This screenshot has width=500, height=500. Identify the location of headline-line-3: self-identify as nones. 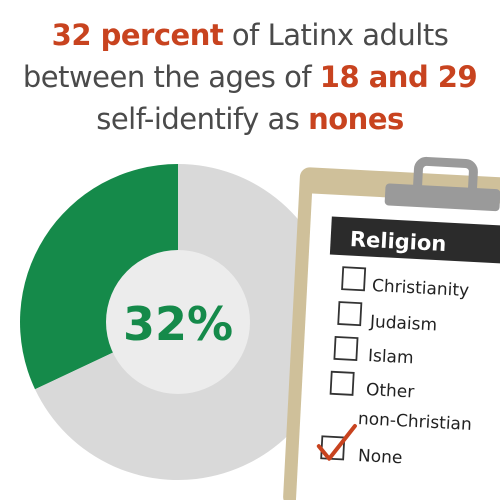
(250, 119).